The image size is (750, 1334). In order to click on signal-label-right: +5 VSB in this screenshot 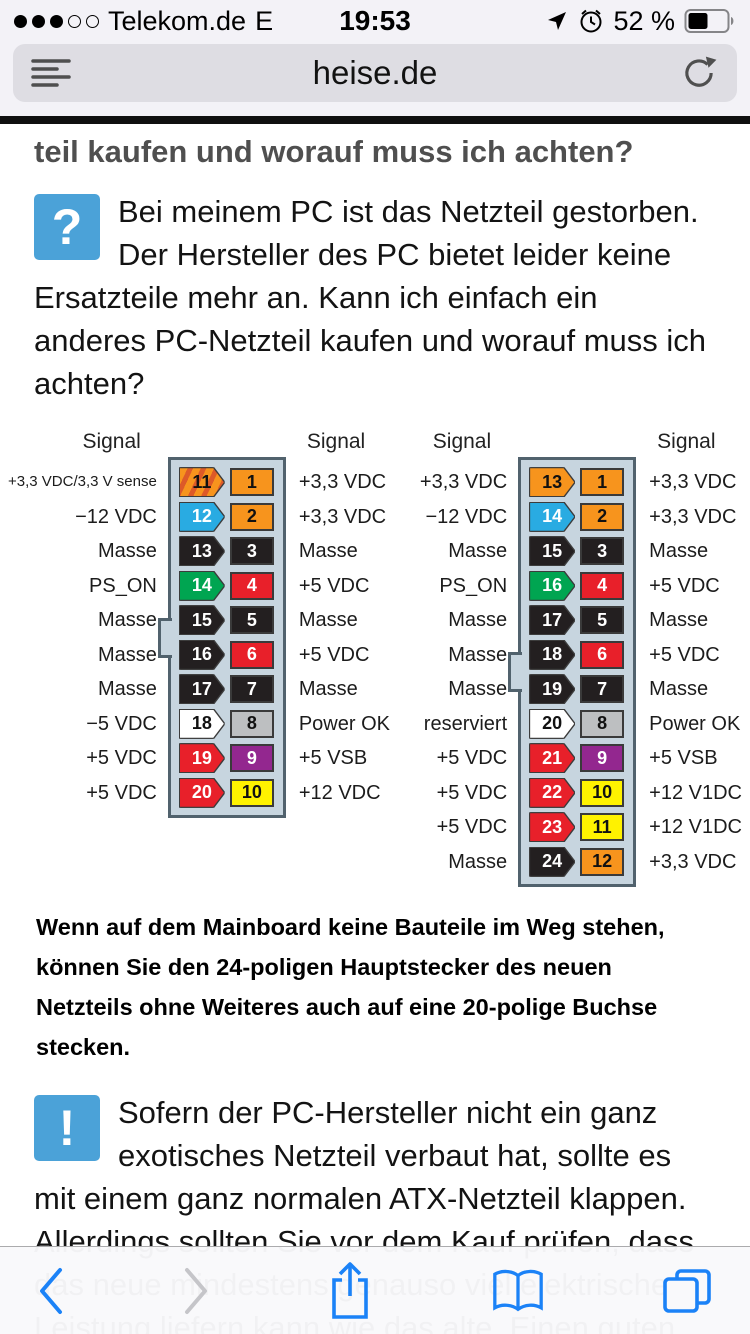, I will do `click(683, 758)`.